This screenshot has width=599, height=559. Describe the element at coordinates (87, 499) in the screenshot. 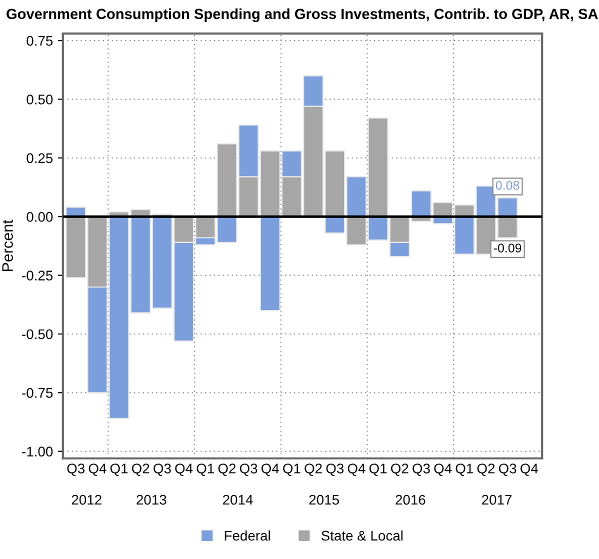

I see `text: 2012` at that location.